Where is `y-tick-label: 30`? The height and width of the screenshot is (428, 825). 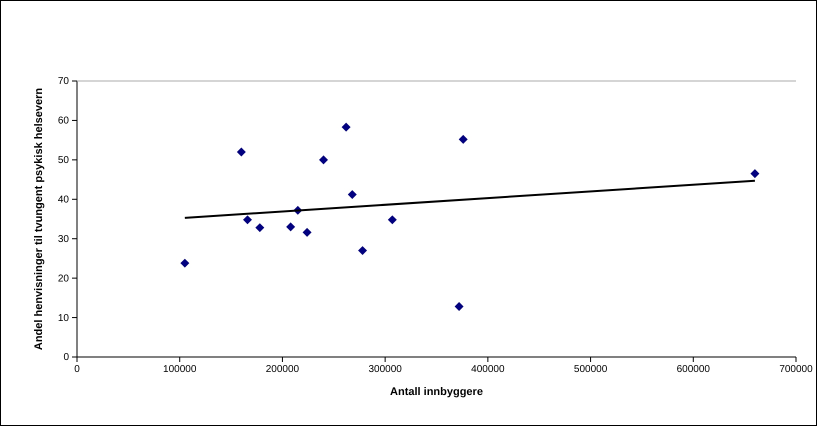
y-tick-label: 30 is located at coordinates (64, 239).